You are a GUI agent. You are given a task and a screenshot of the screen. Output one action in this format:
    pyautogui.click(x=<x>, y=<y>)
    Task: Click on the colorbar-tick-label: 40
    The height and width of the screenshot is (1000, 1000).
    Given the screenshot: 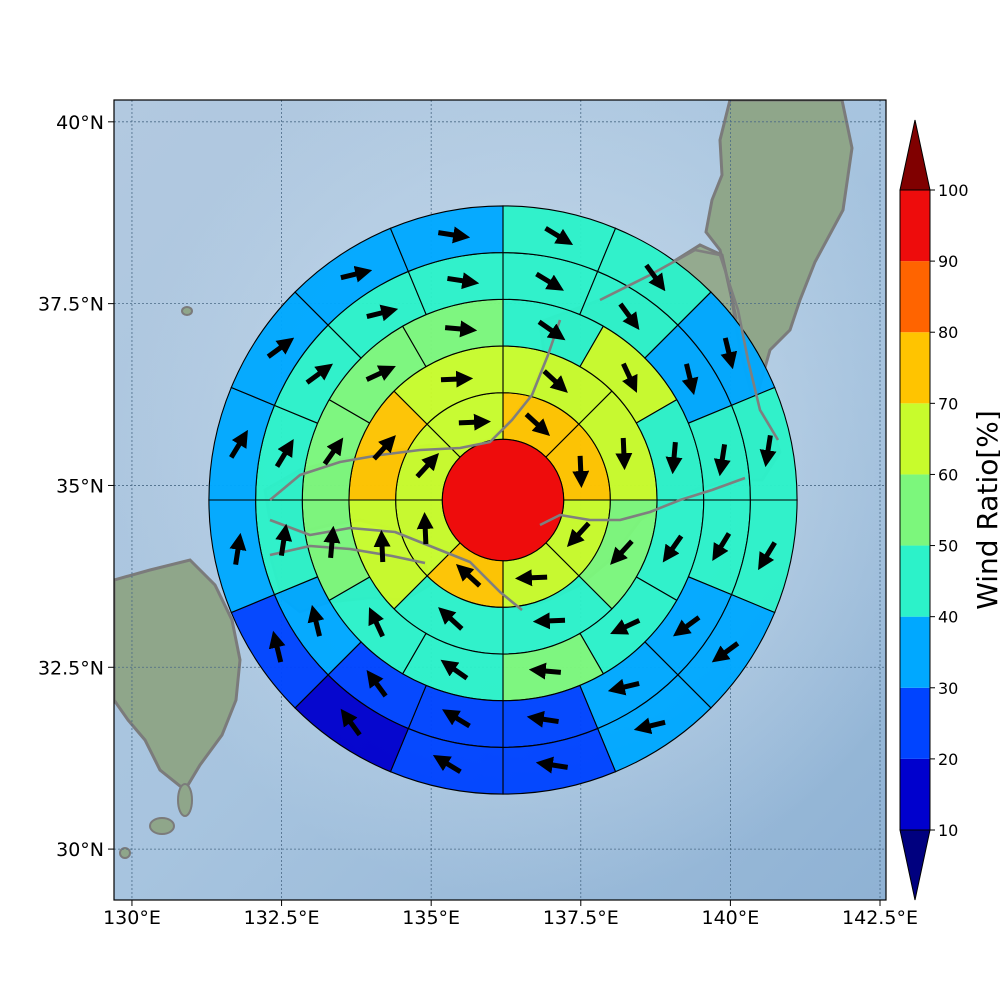 What is the action you would take?
    pyautogui.click(x=948, y=617)
    